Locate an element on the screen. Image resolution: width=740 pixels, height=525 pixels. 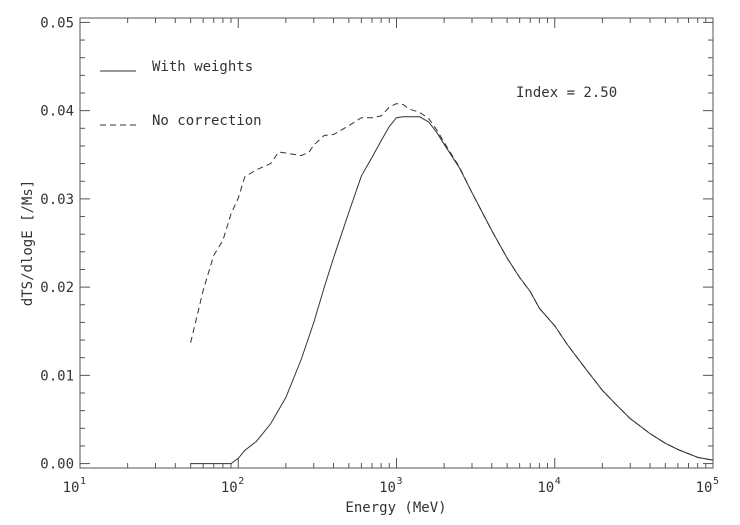
legend: With weights No correction is located at coordinates (181, 94).